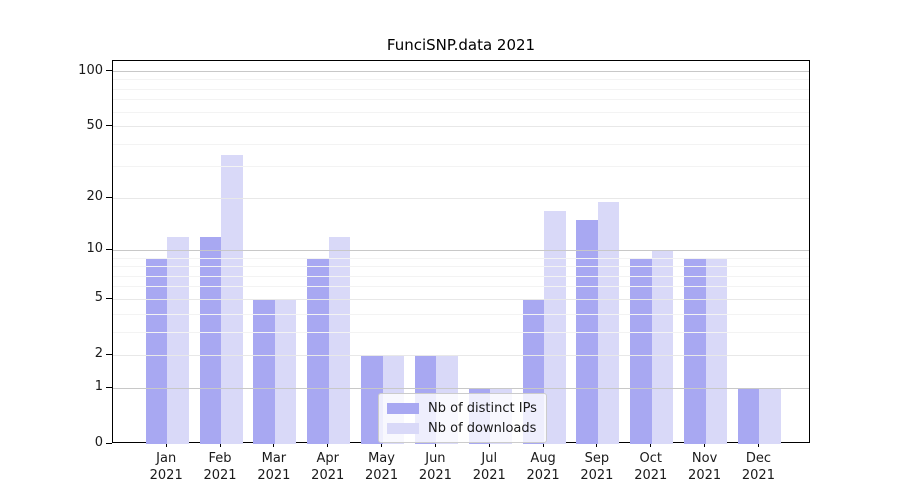 The height and width of the screenshot is (500, 900). What do you see at coordinates (264, 371) in the screenshot?
I see `bar-mar-distinct-ips` at bounding box center [264, 371].